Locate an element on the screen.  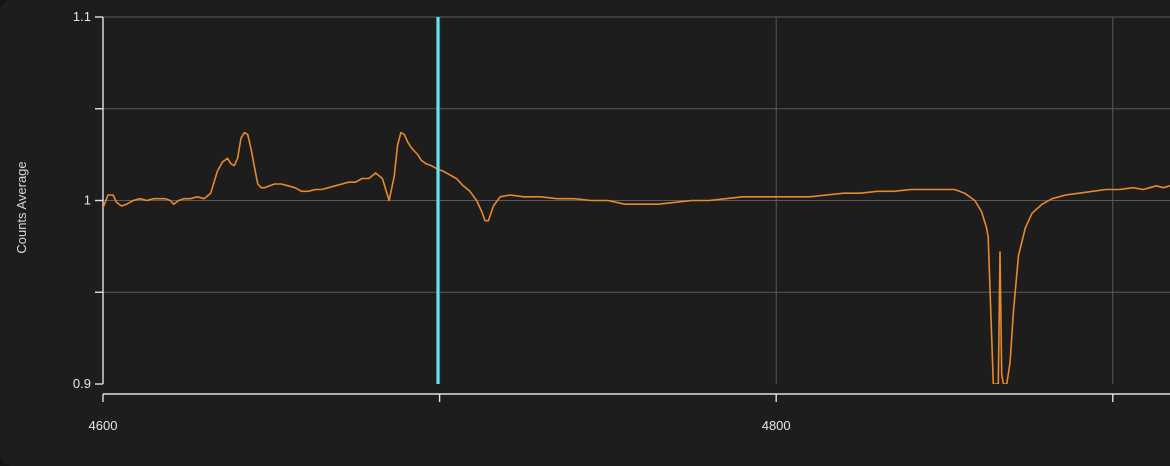
y-tick-label: 1 is located at coordinates (87, 200).